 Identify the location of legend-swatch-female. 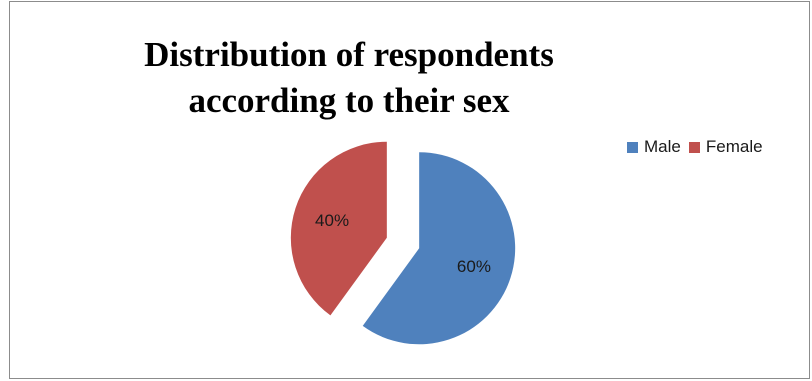
(694, 147).